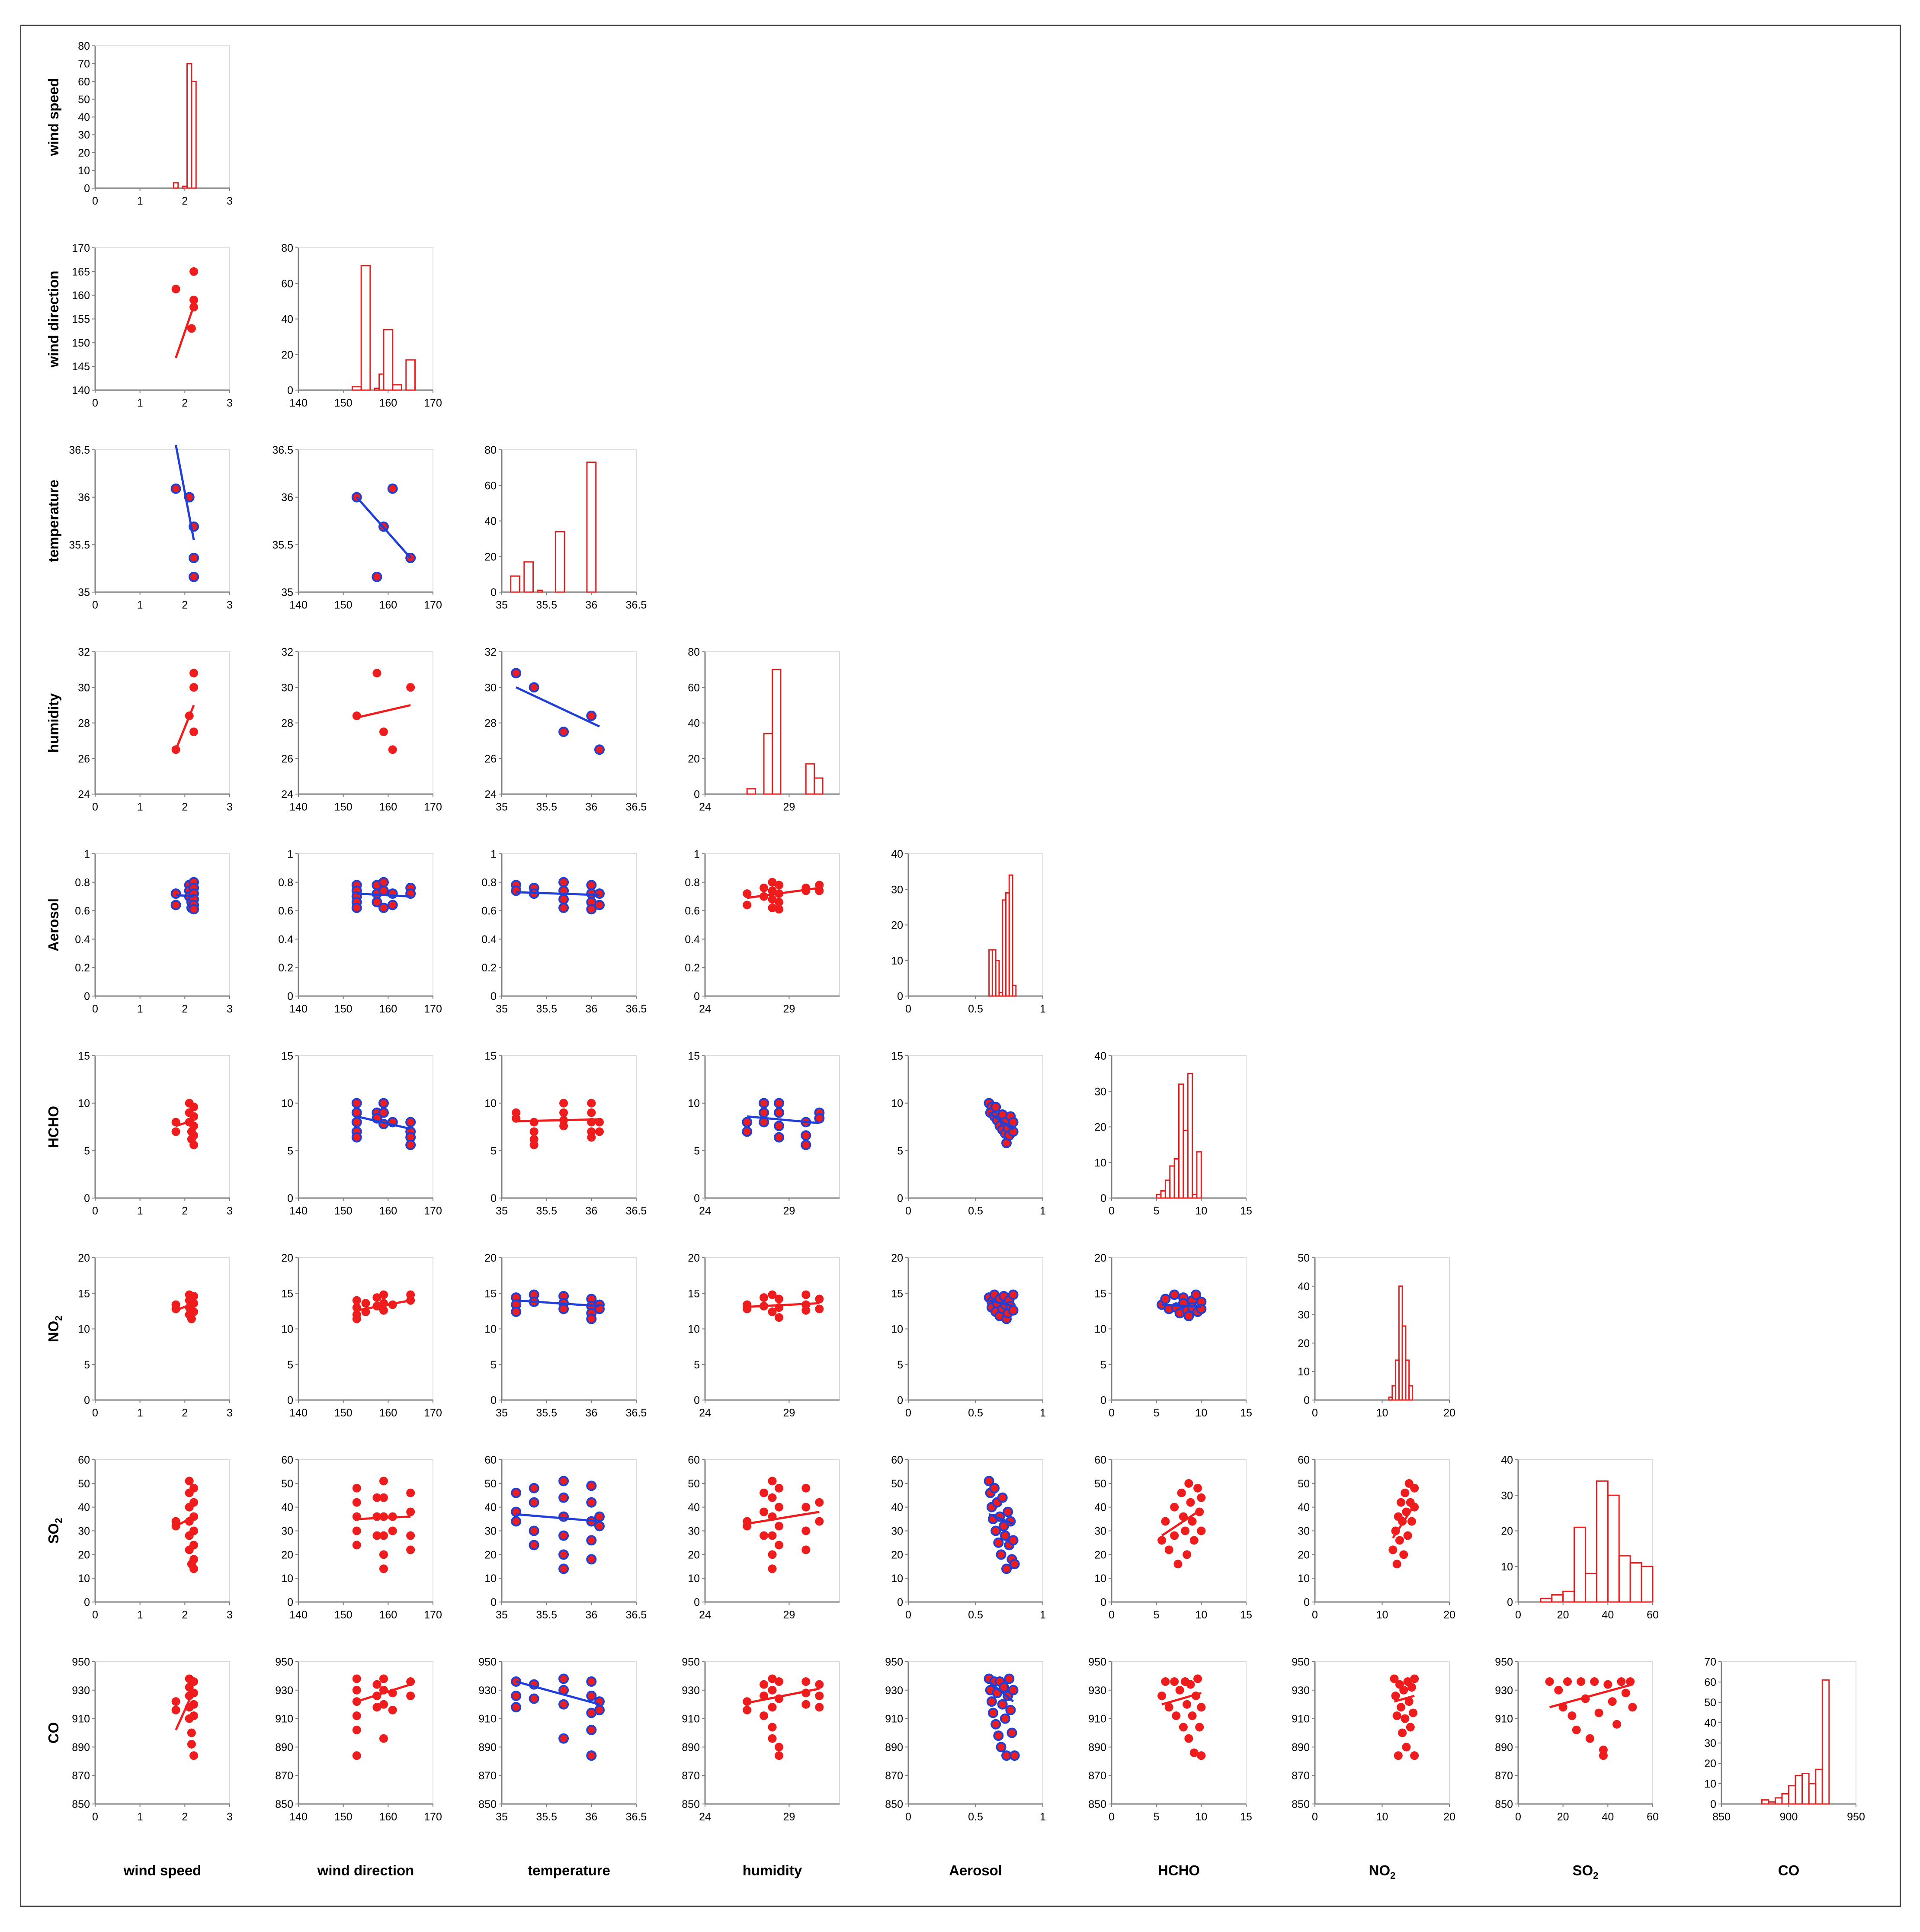  What do you see at coordinates (151, 527) in the screenshot?
I see `scatter-temperature-vs-wind-speed: 35 35.5 36 36.5 0 1 2 3` at bounding box center [151, 527].